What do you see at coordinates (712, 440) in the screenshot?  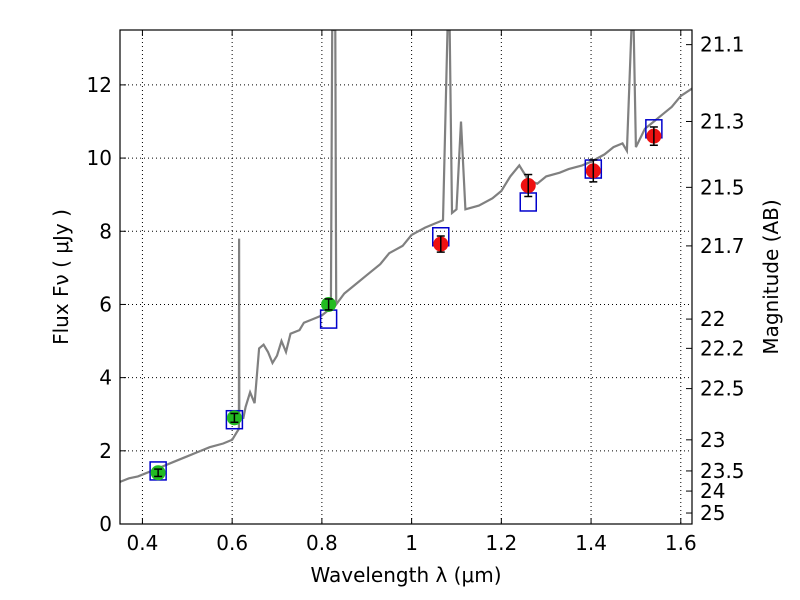 I see `right-tick-label: 23` at bounding box center [712, 440].